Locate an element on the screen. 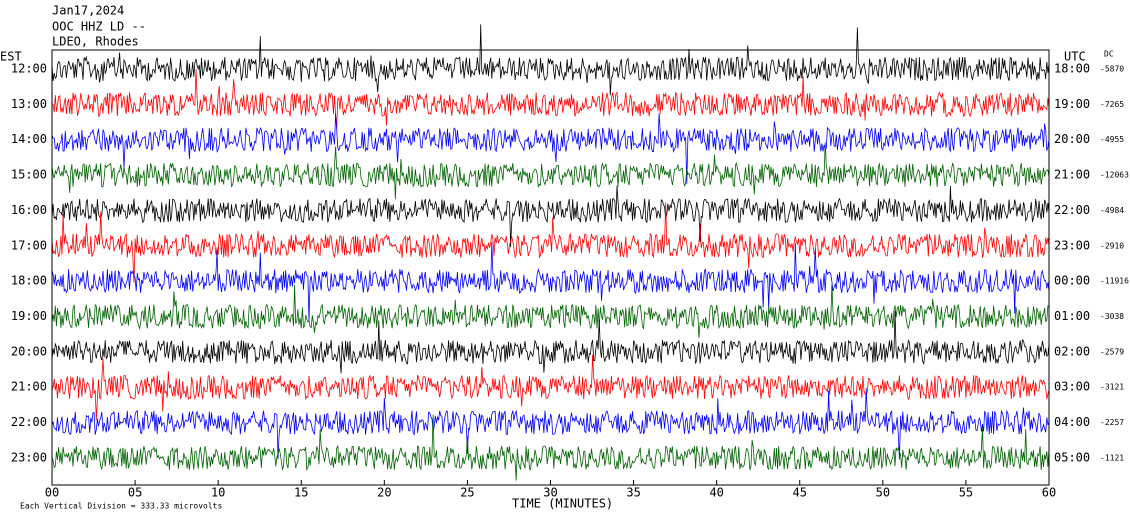  est-label: 19:00 is located at coordinates (29, 316).